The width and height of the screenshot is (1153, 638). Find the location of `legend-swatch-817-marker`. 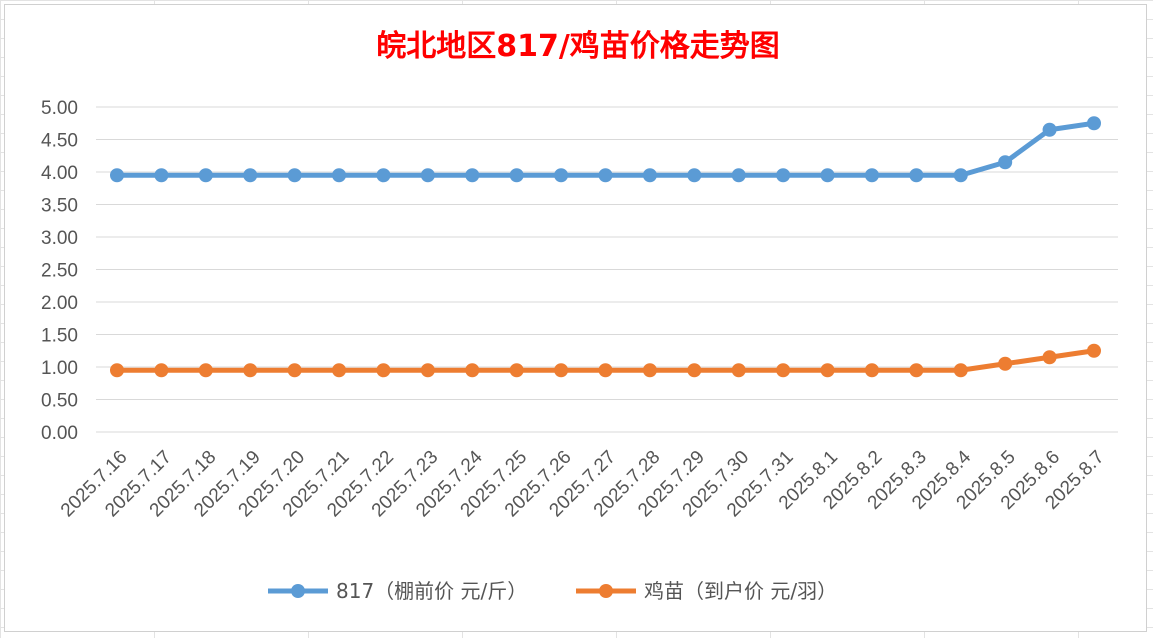

legend-swatch-817-marker is located at coordinates (298, 591).